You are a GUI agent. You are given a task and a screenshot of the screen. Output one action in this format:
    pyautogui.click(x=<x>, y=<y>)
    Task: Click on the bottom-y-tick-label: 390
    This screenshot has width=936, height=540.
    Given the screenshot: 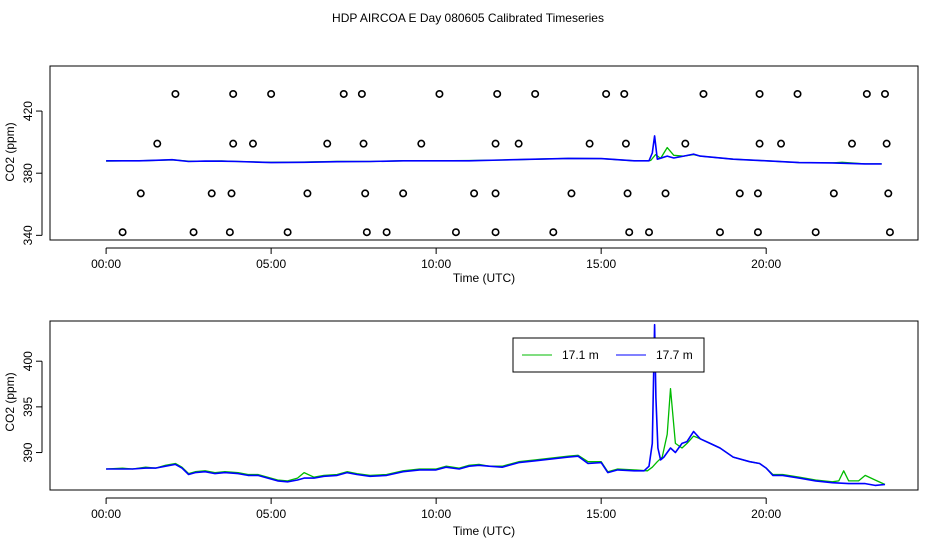 What is the action you would take?
    pyautogui.click(x=28, y=452)
    